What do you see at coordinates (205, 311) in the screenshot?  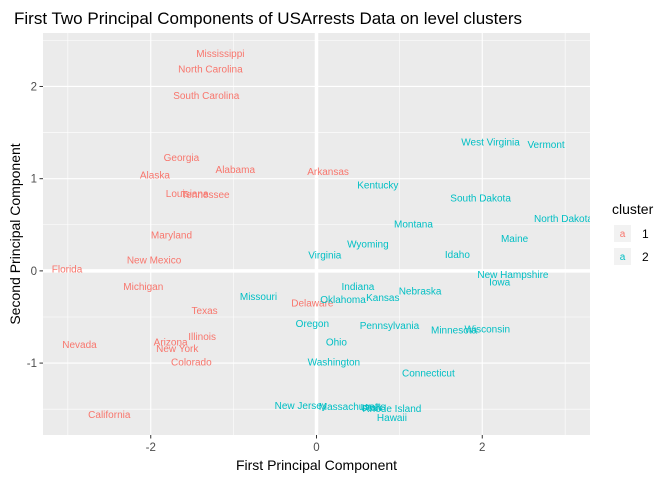 I see `point-label: Texas` at bounding box center [205, 311].